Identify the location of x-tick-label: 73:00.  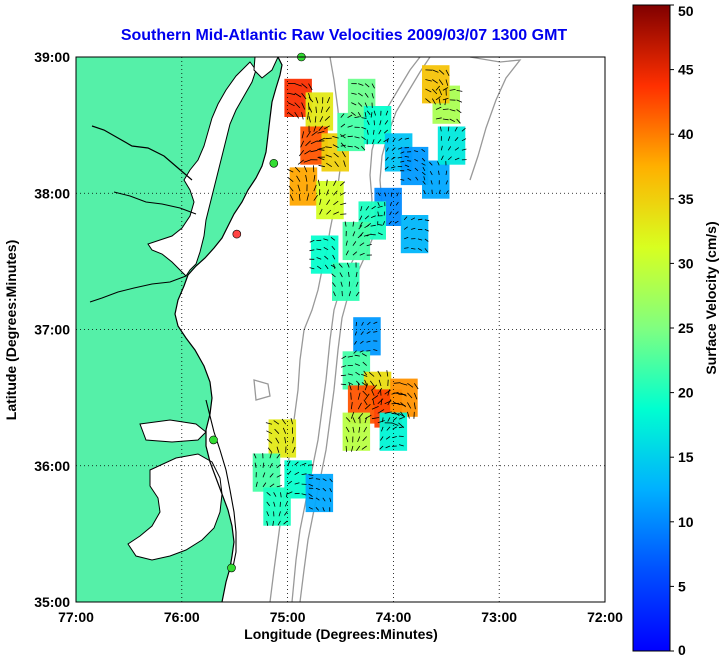
(499, 617).